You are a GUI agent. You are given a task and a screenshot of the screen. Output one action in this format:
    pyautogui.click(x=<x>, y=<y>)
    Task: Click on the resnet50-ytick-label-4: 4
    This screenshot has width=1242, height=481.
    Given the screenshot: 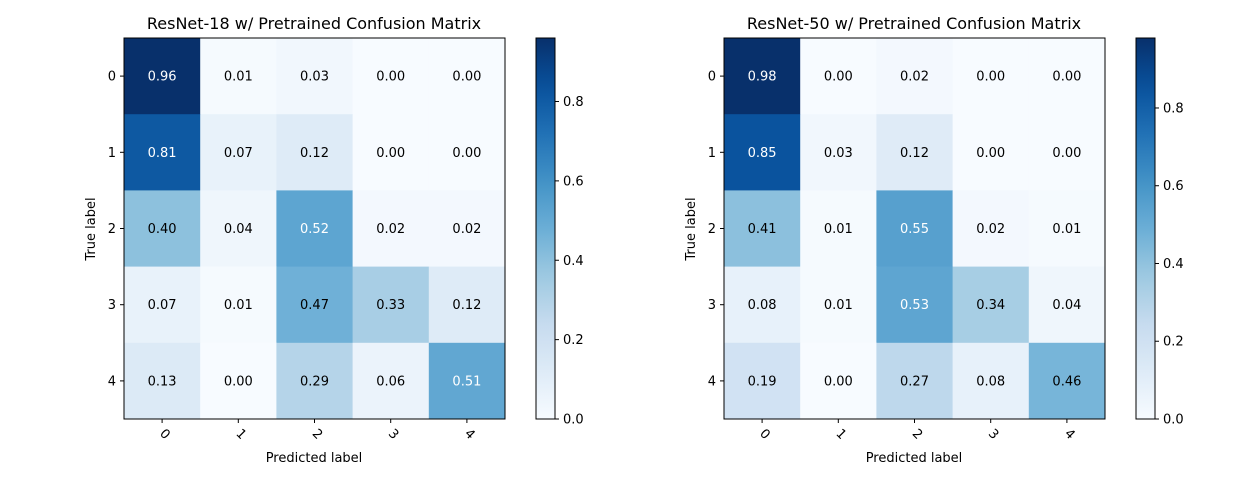 What is the action you would take?
    pyautogui.click(x=712, y=381)
    